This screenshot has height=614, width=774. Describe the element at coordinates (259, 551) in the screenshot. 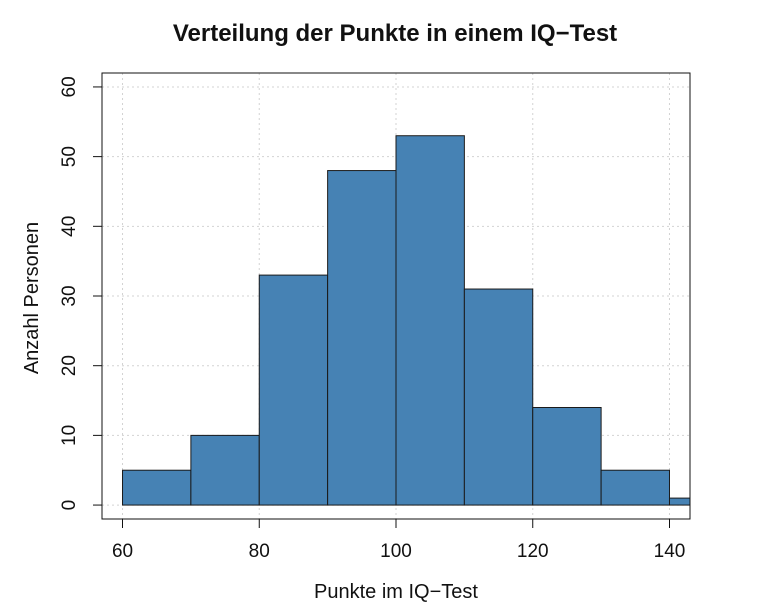

I see `x-tick-label: 80` at that location.